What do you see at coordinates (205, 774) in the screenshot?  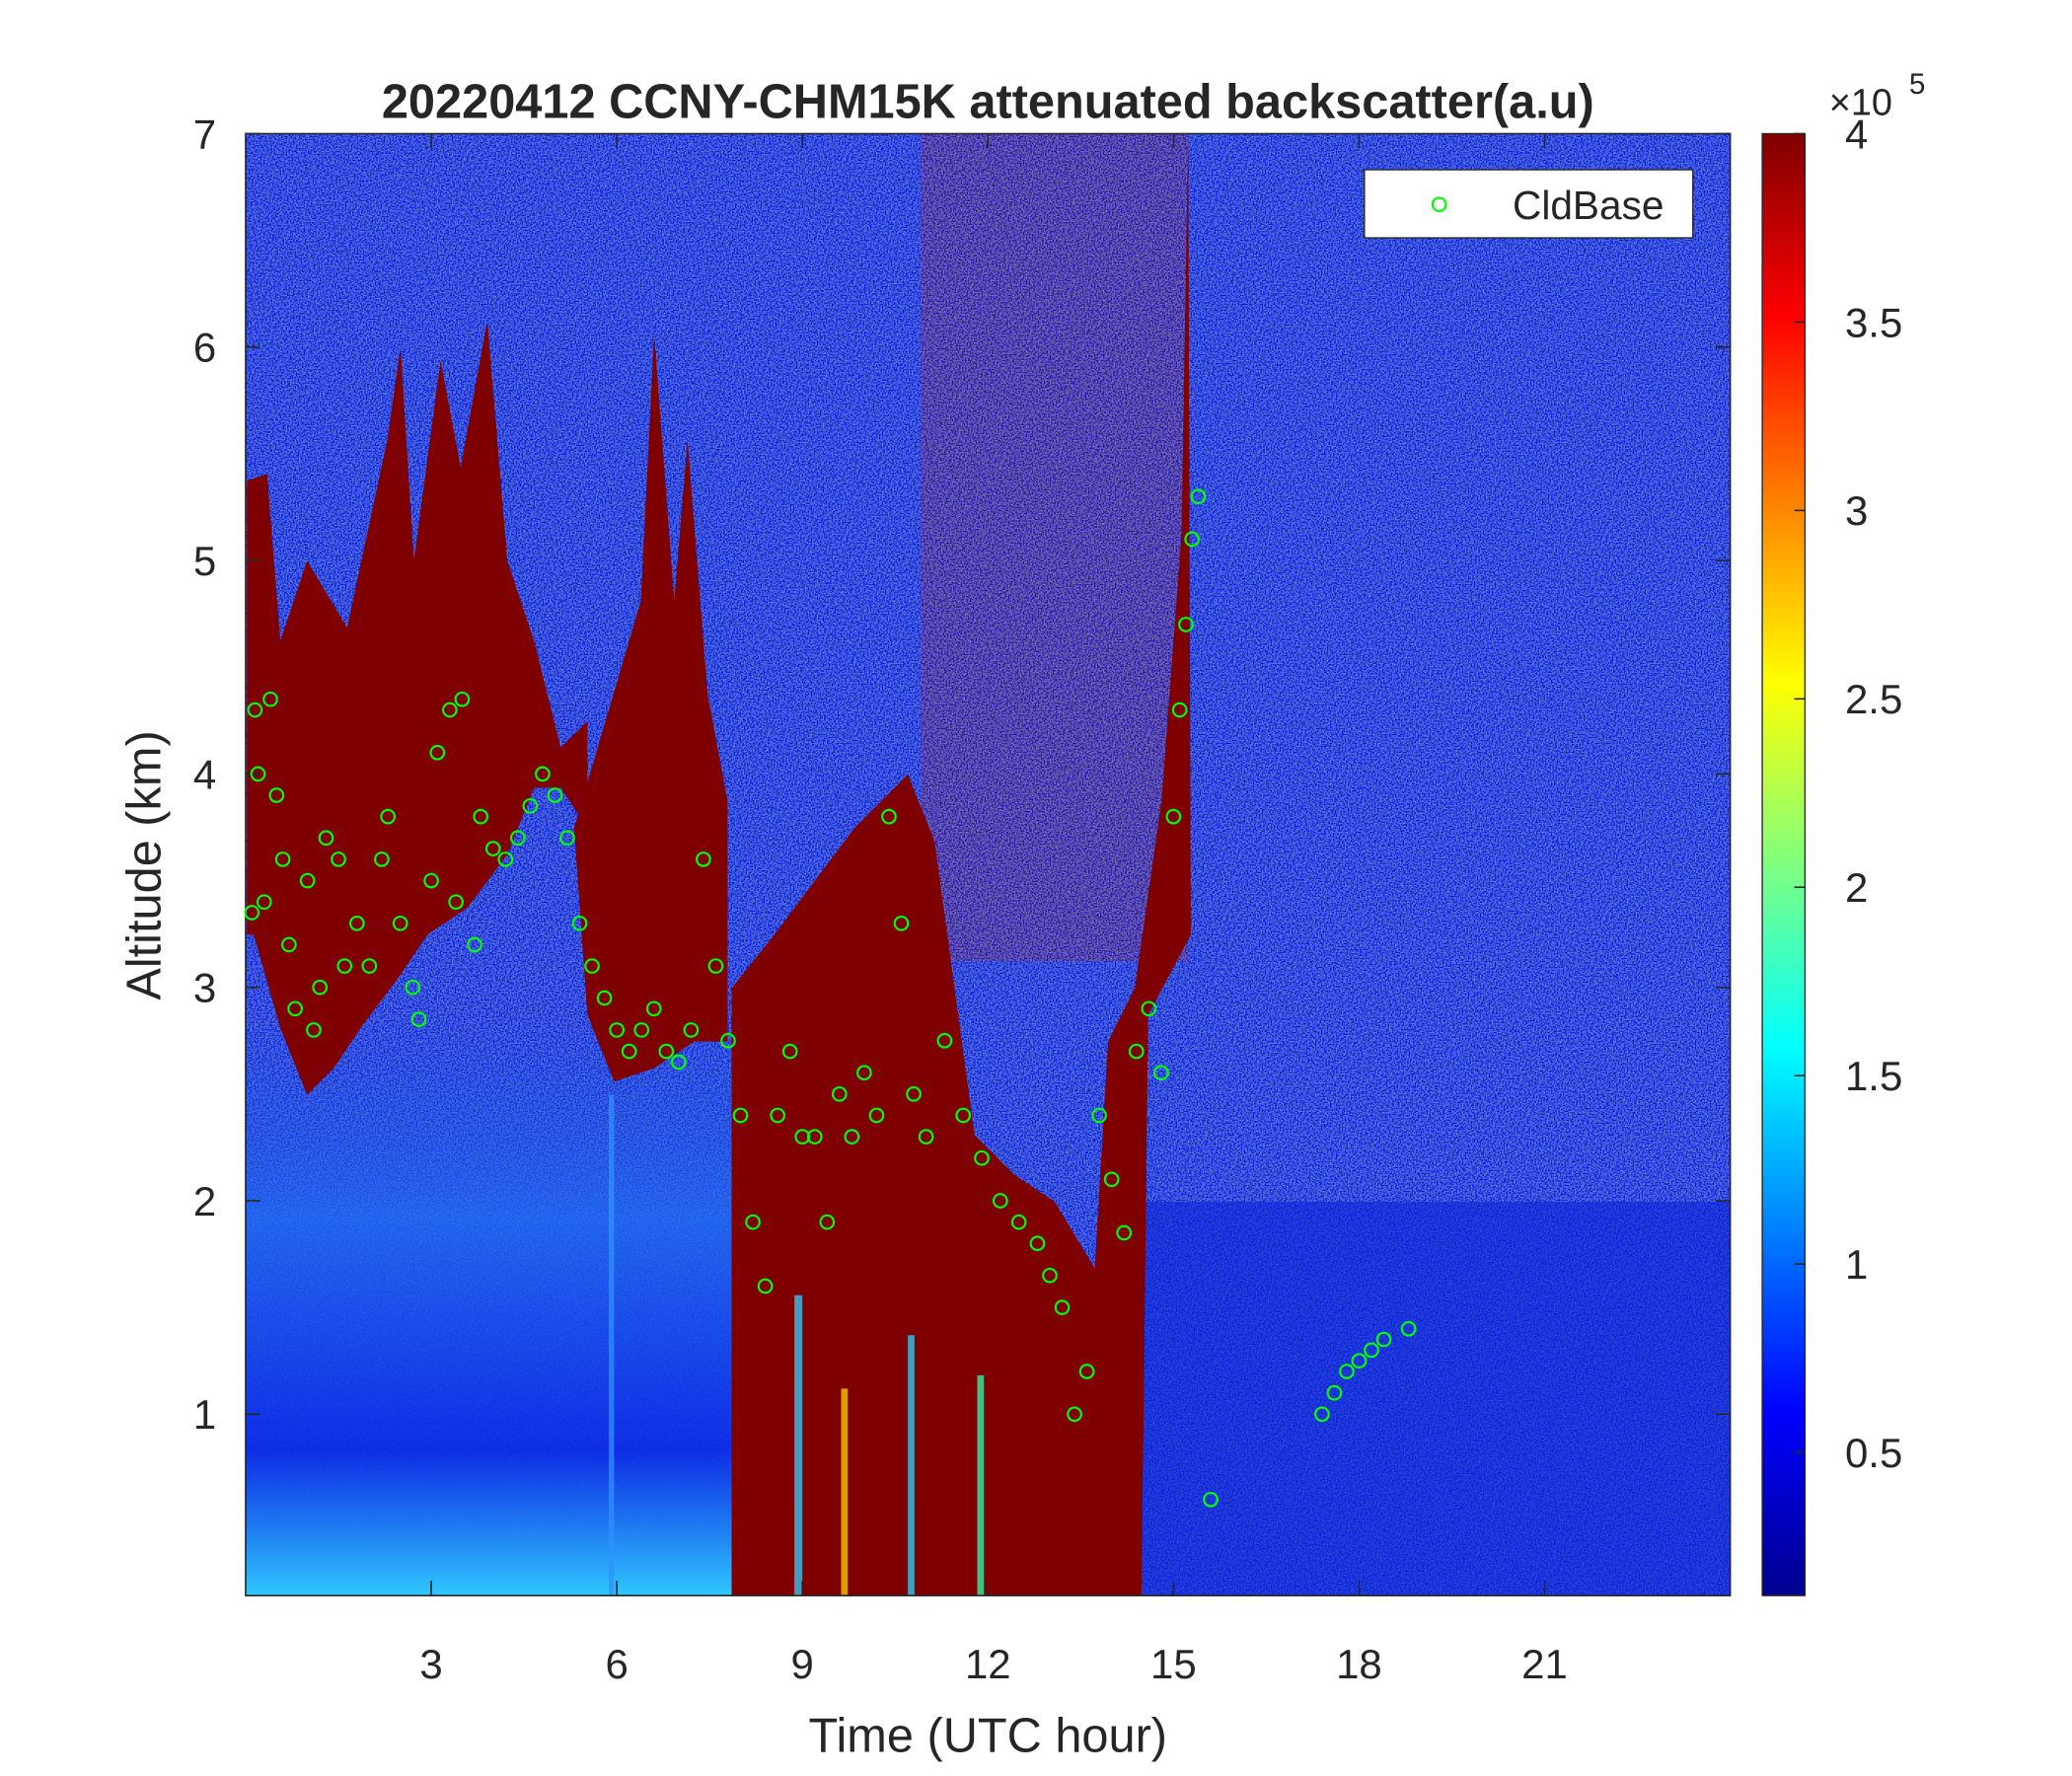 I see `y-tick-label: 4` at bounding box center [205, 774].